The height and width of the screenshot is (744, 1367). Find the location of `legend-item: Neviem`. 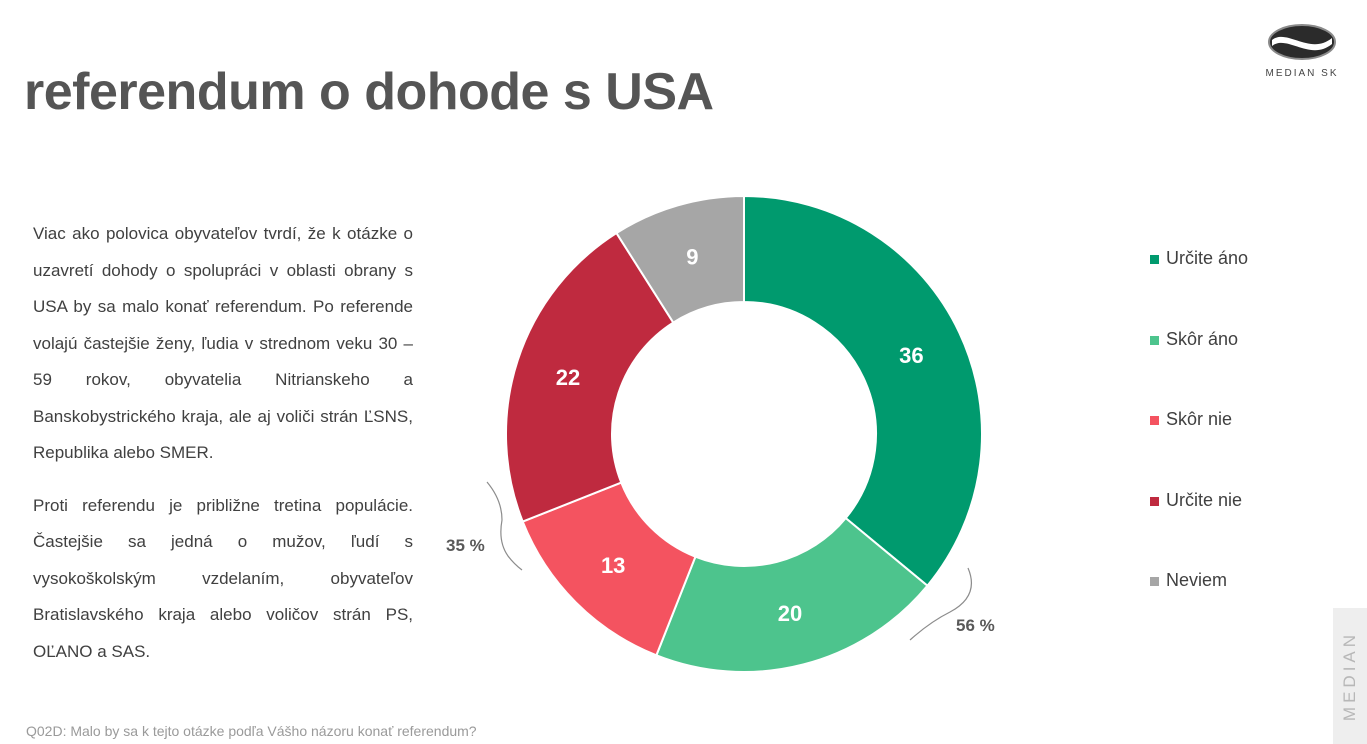

legend-item: Neviem is located at coordinates (1250, 610).